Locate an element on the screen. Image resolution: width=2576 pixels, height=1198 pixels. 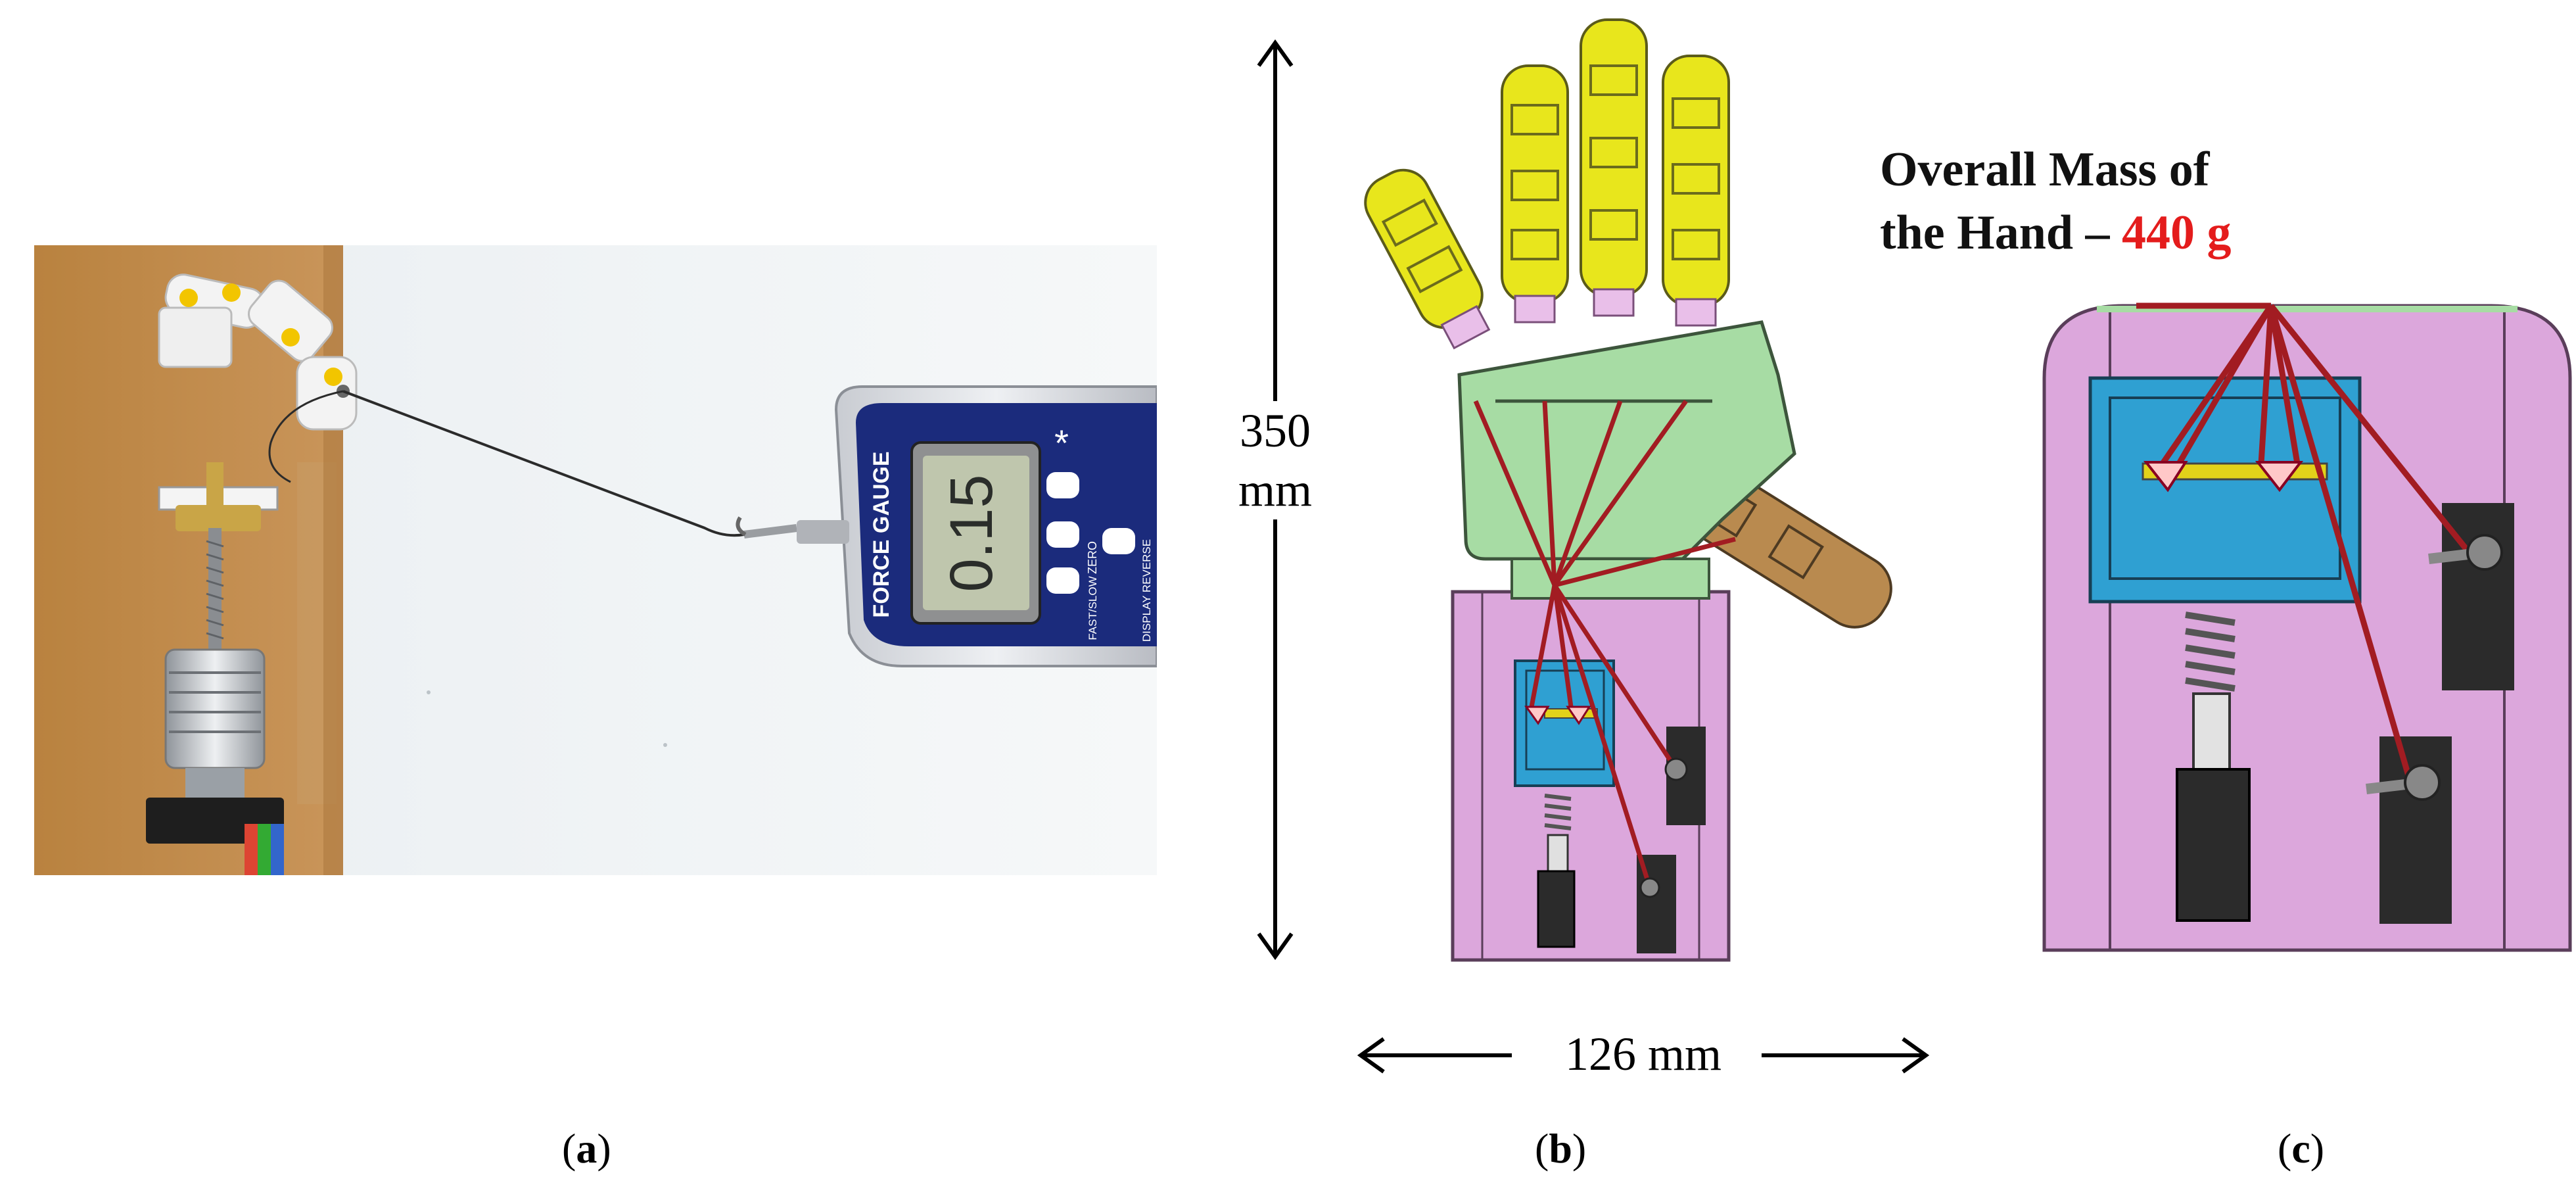
tendons is located at coordinates (1604, 644).